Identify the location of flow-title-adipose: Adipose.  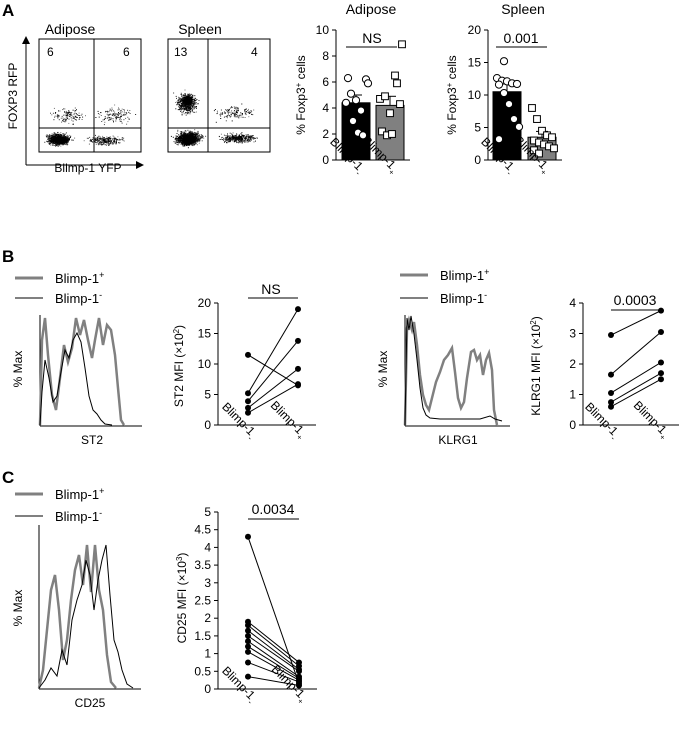
(70, 29).